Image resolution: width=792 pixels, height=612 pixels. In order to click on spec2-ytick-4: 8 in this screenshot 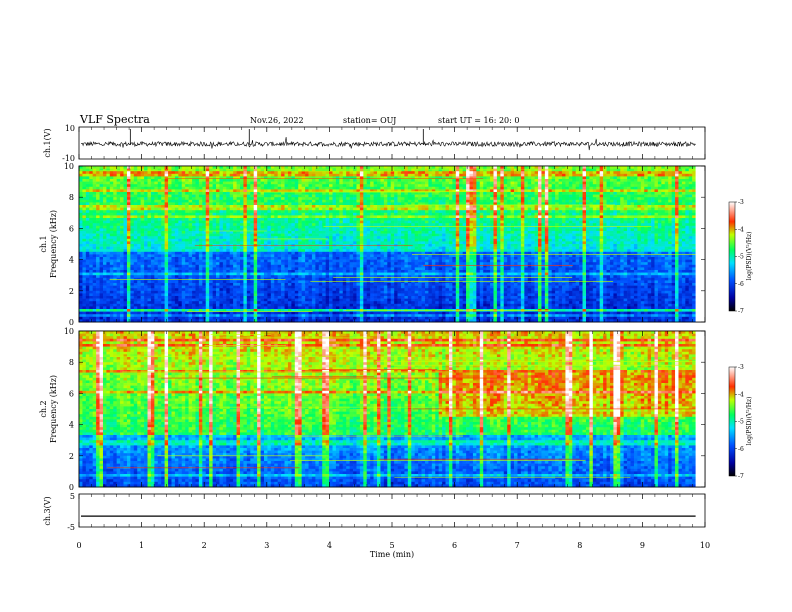, I will do `click(71, 362)`.